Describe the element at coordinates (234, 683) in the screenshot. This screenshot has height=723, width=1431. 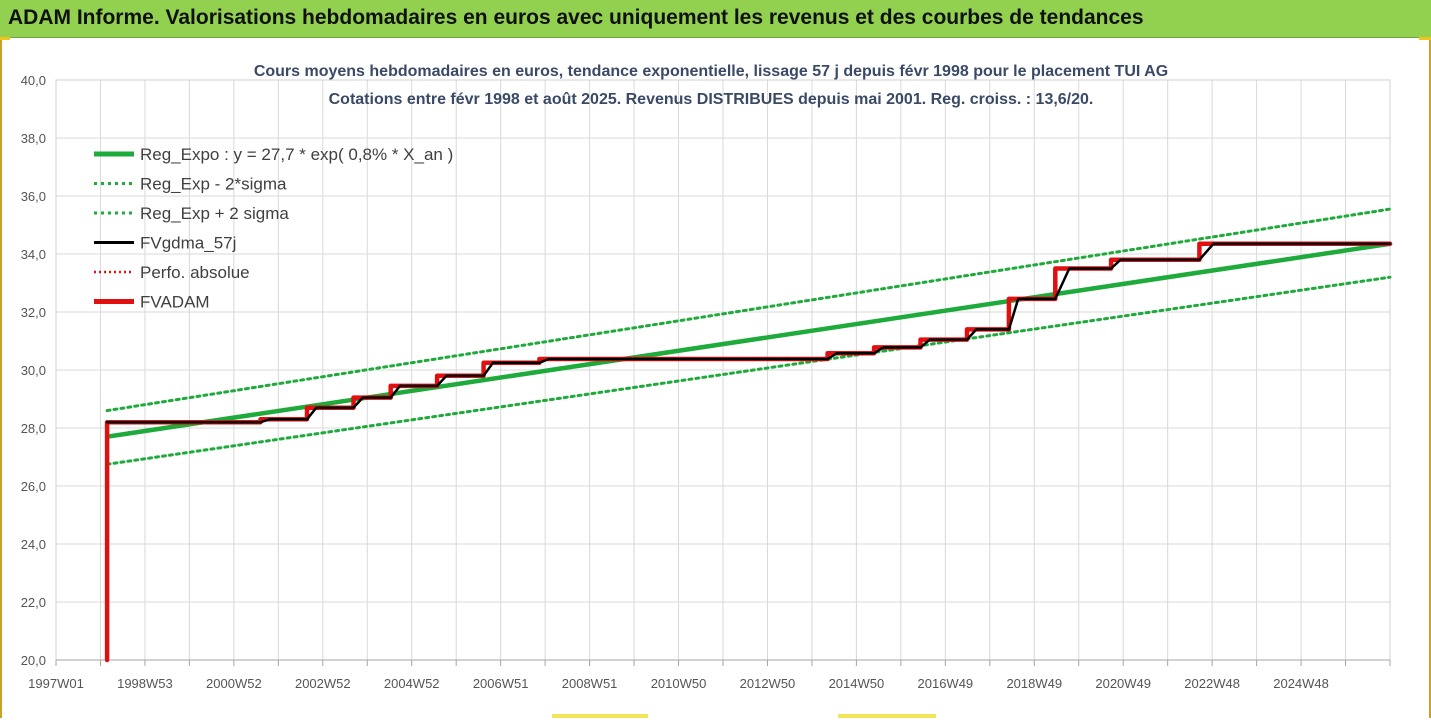
I see `x-tick-label: 2000W52` at that location.